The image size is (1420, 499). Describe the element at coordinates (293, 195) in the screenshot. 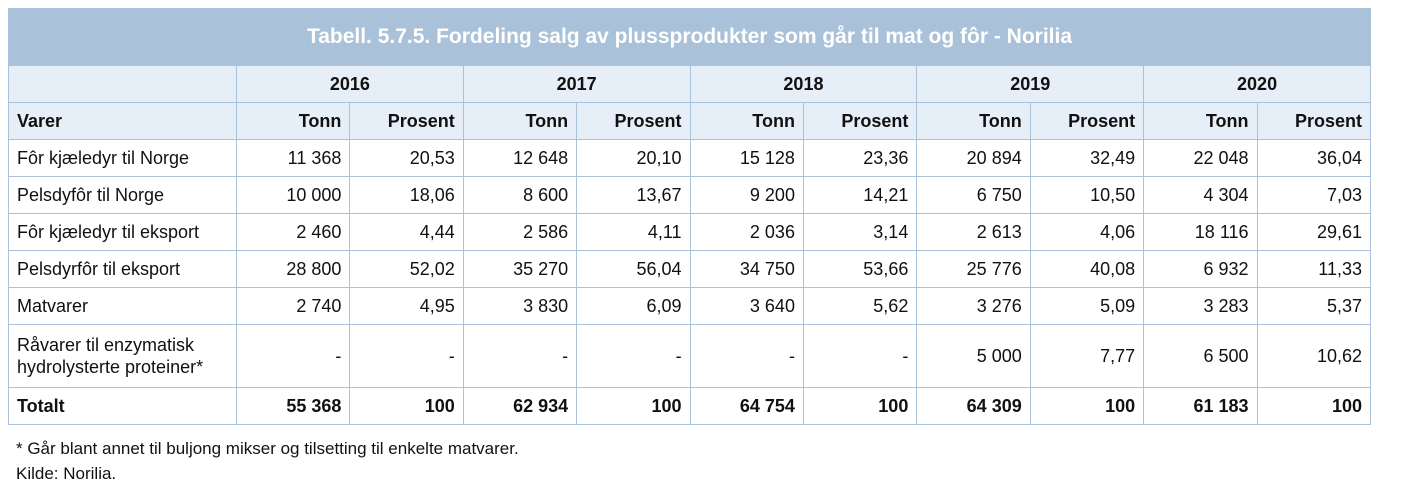

I see `value-cell: 10 000` at that location.